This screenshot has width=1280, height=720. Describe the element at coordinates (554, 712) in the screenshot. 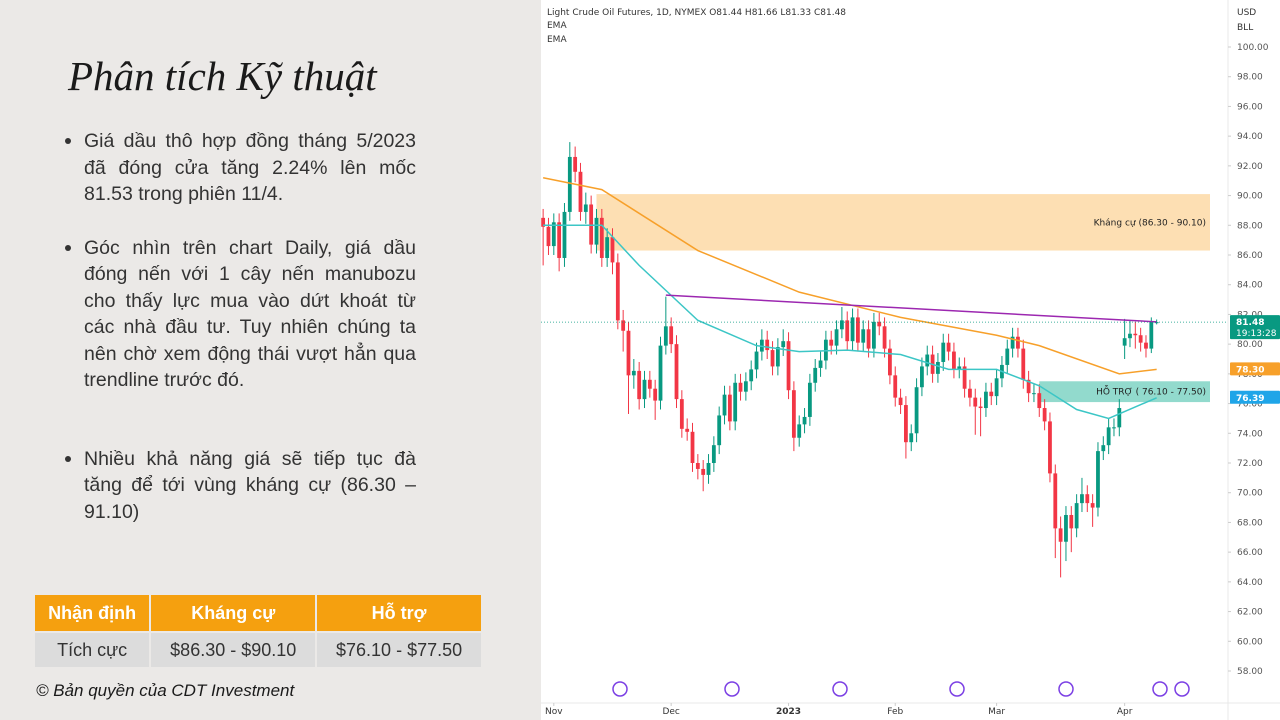

I see `x-tick-label: Nov` at that location.